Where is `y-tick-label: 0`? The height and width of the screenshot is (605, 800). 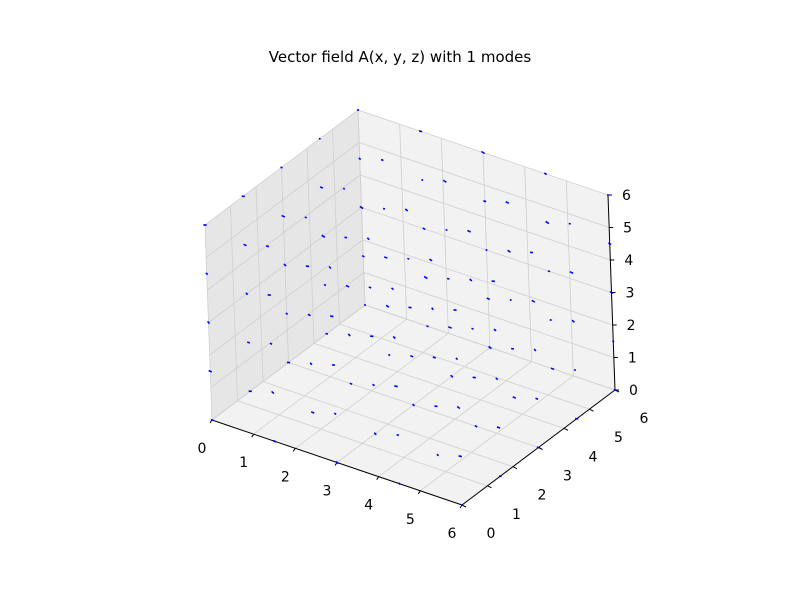 y-tick-label: 0 is located at coordinates (491, 534).